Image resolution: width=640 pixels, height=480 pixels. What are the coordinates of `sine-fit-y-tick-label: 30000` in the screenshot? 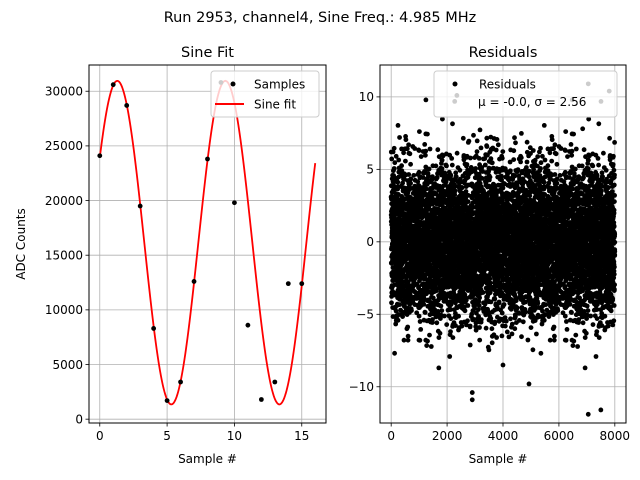 It's located at (64, 92).